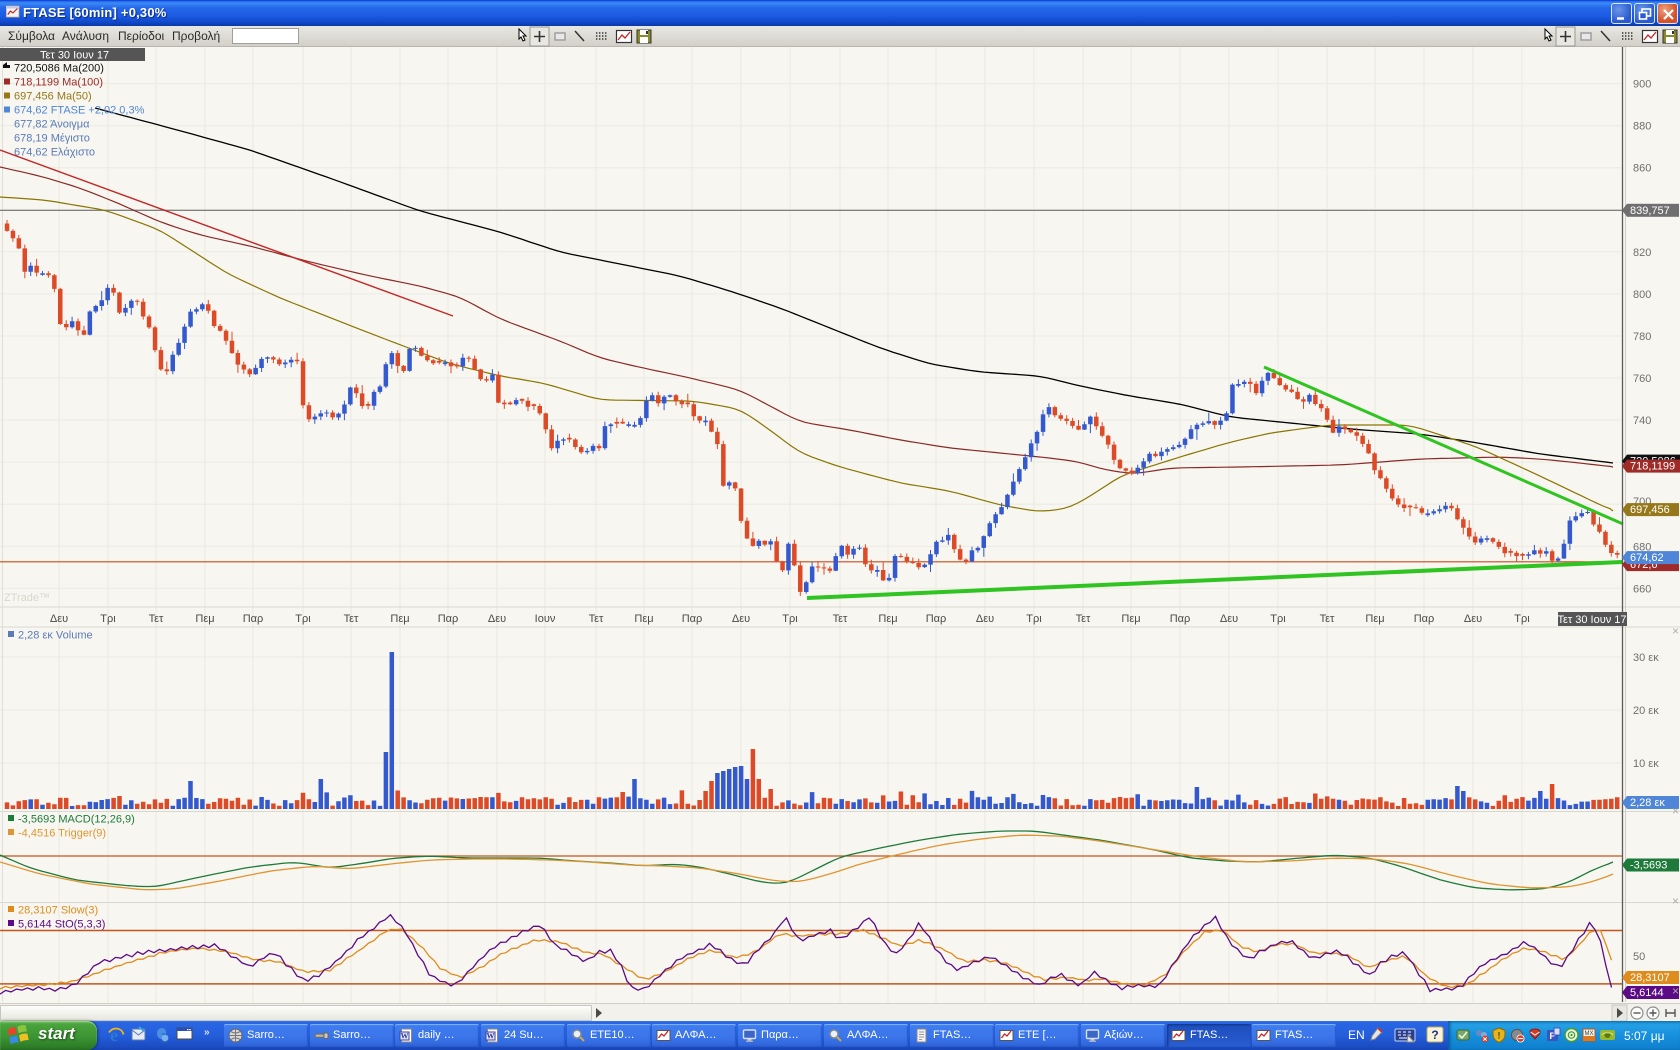  What do you see at coordinates (52, 125) in the screenshot?
I see `svg-text: 677,82 Άνοιγμα` at bounding box center [52, 125].